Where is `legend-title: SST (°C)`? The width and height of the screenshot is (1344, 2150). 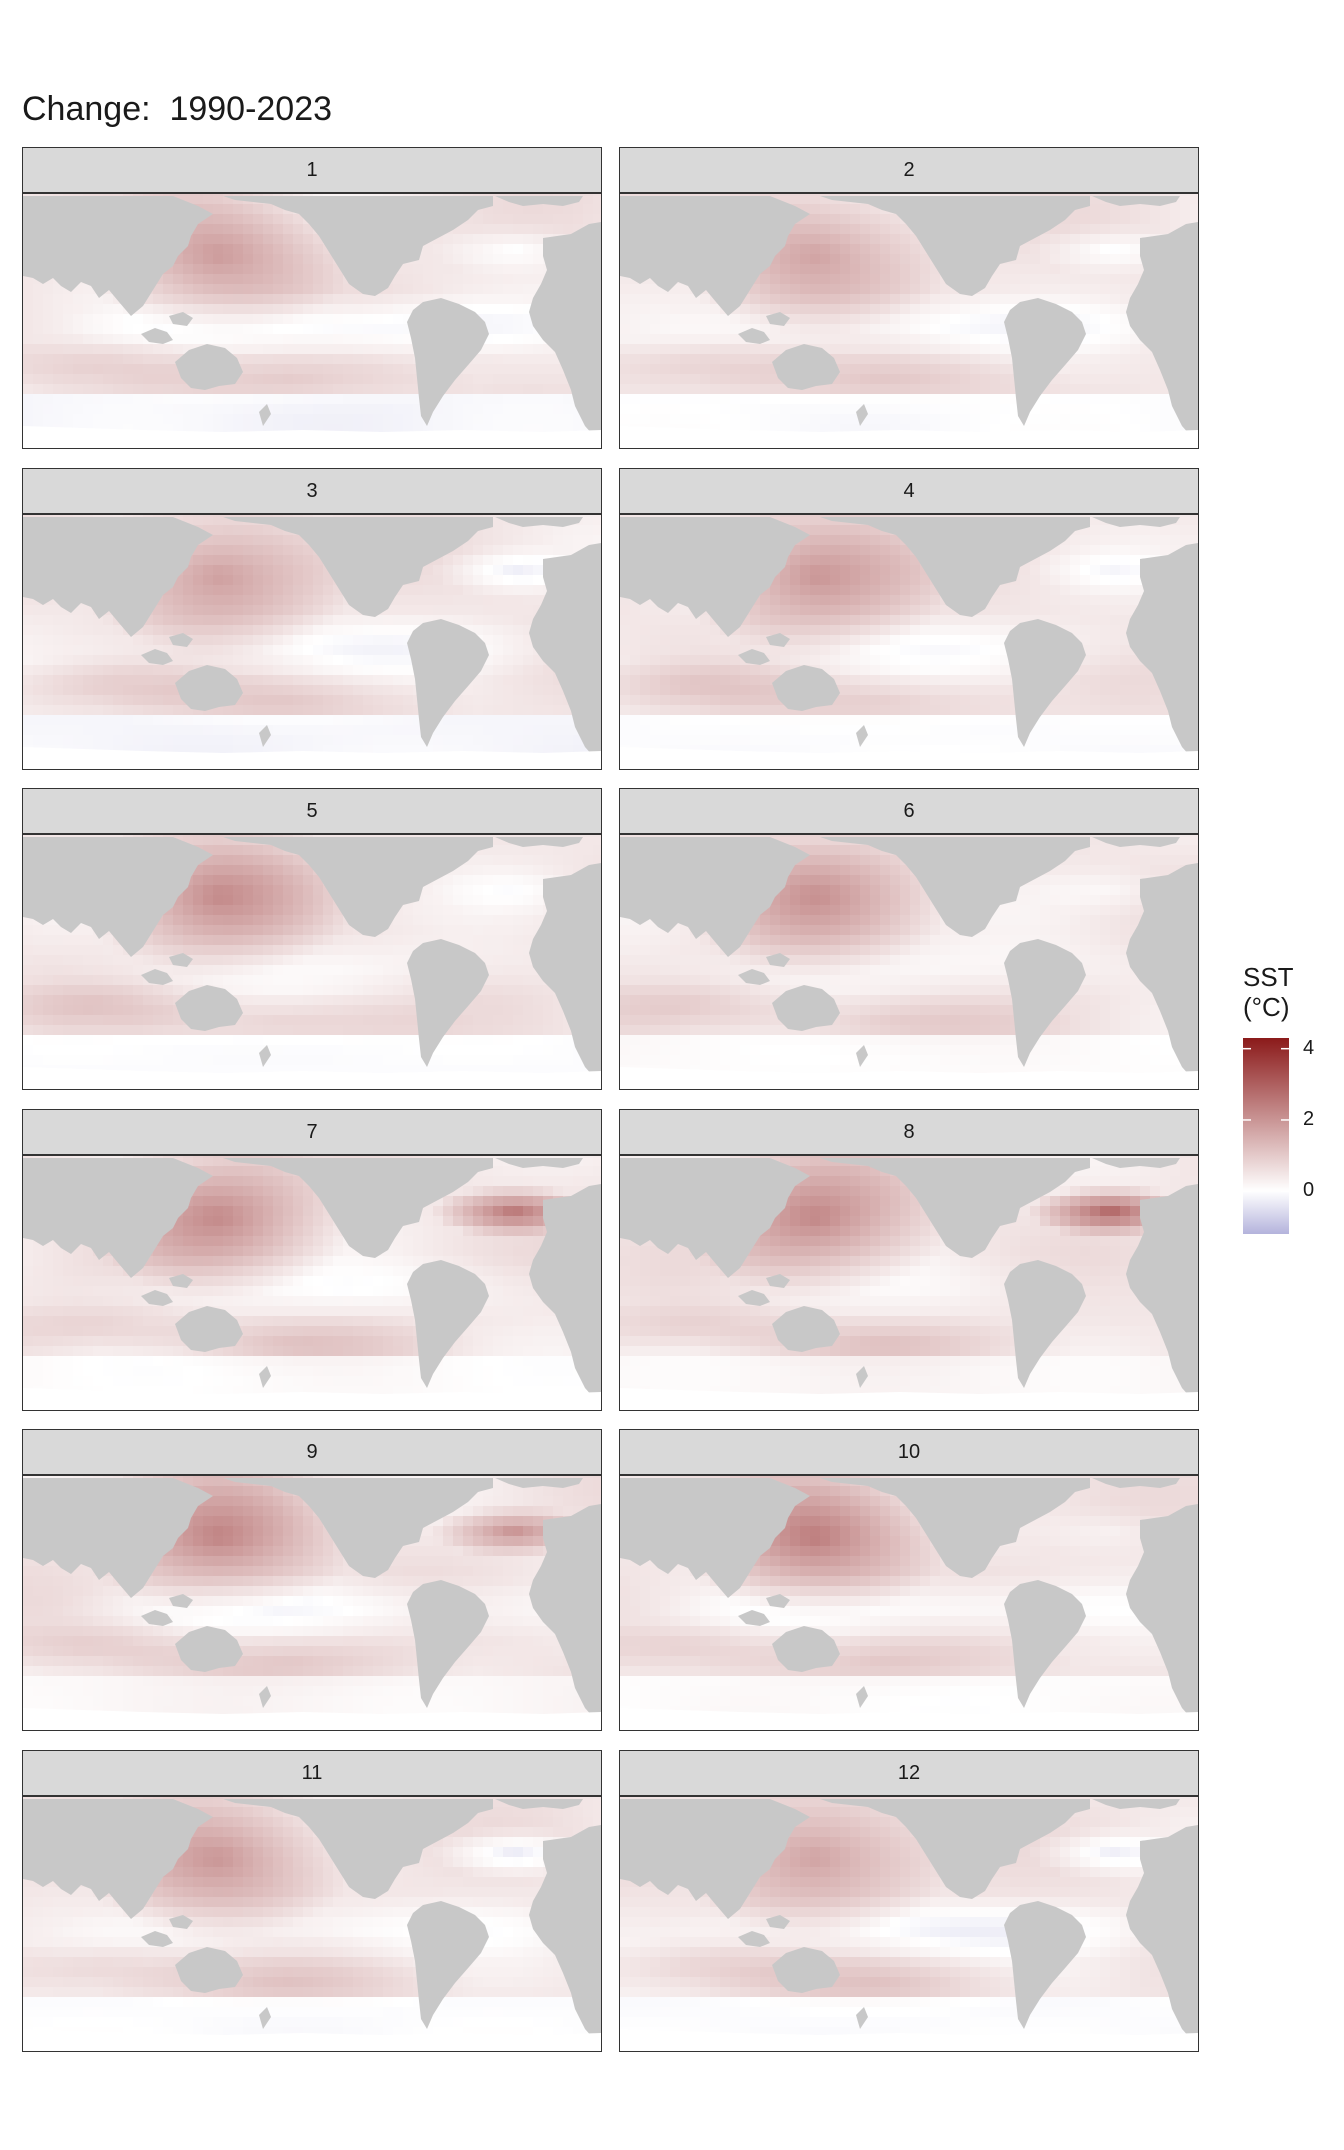
legend-title: SST (°C) is located at coordinates (1268, 992).